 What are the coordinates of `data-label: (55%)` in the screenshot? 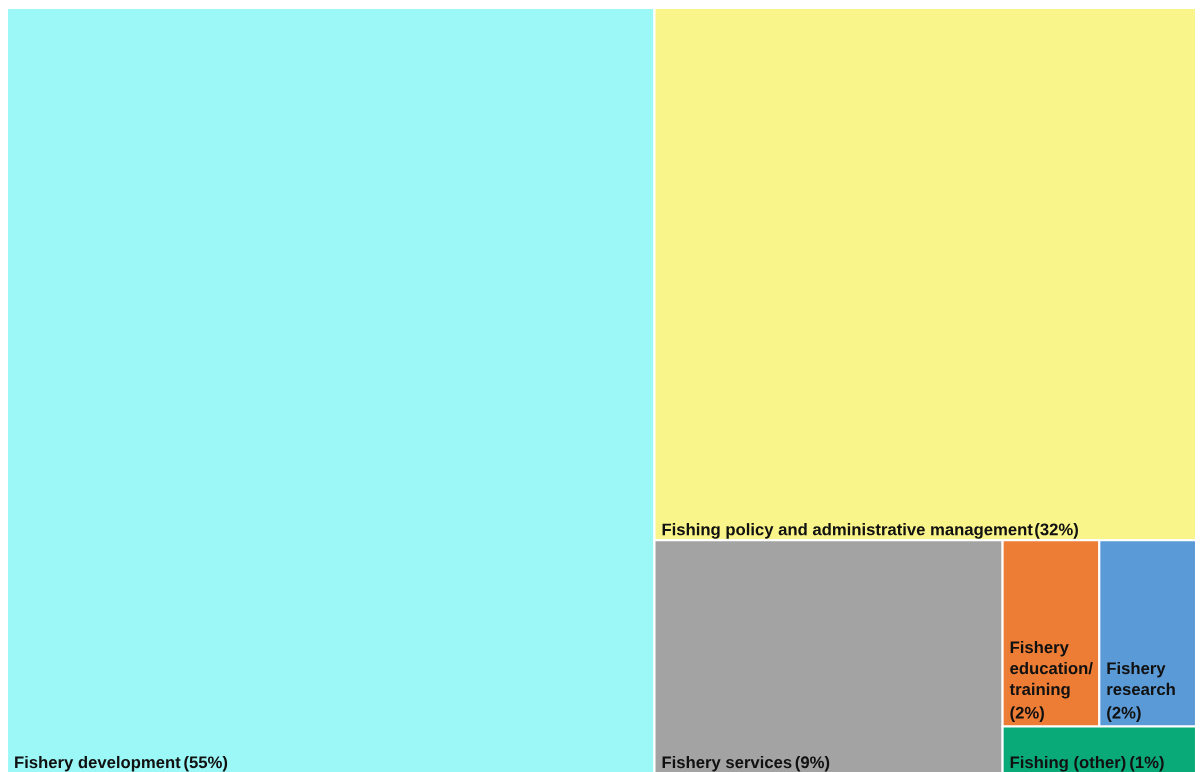 It's located at (206, 763).